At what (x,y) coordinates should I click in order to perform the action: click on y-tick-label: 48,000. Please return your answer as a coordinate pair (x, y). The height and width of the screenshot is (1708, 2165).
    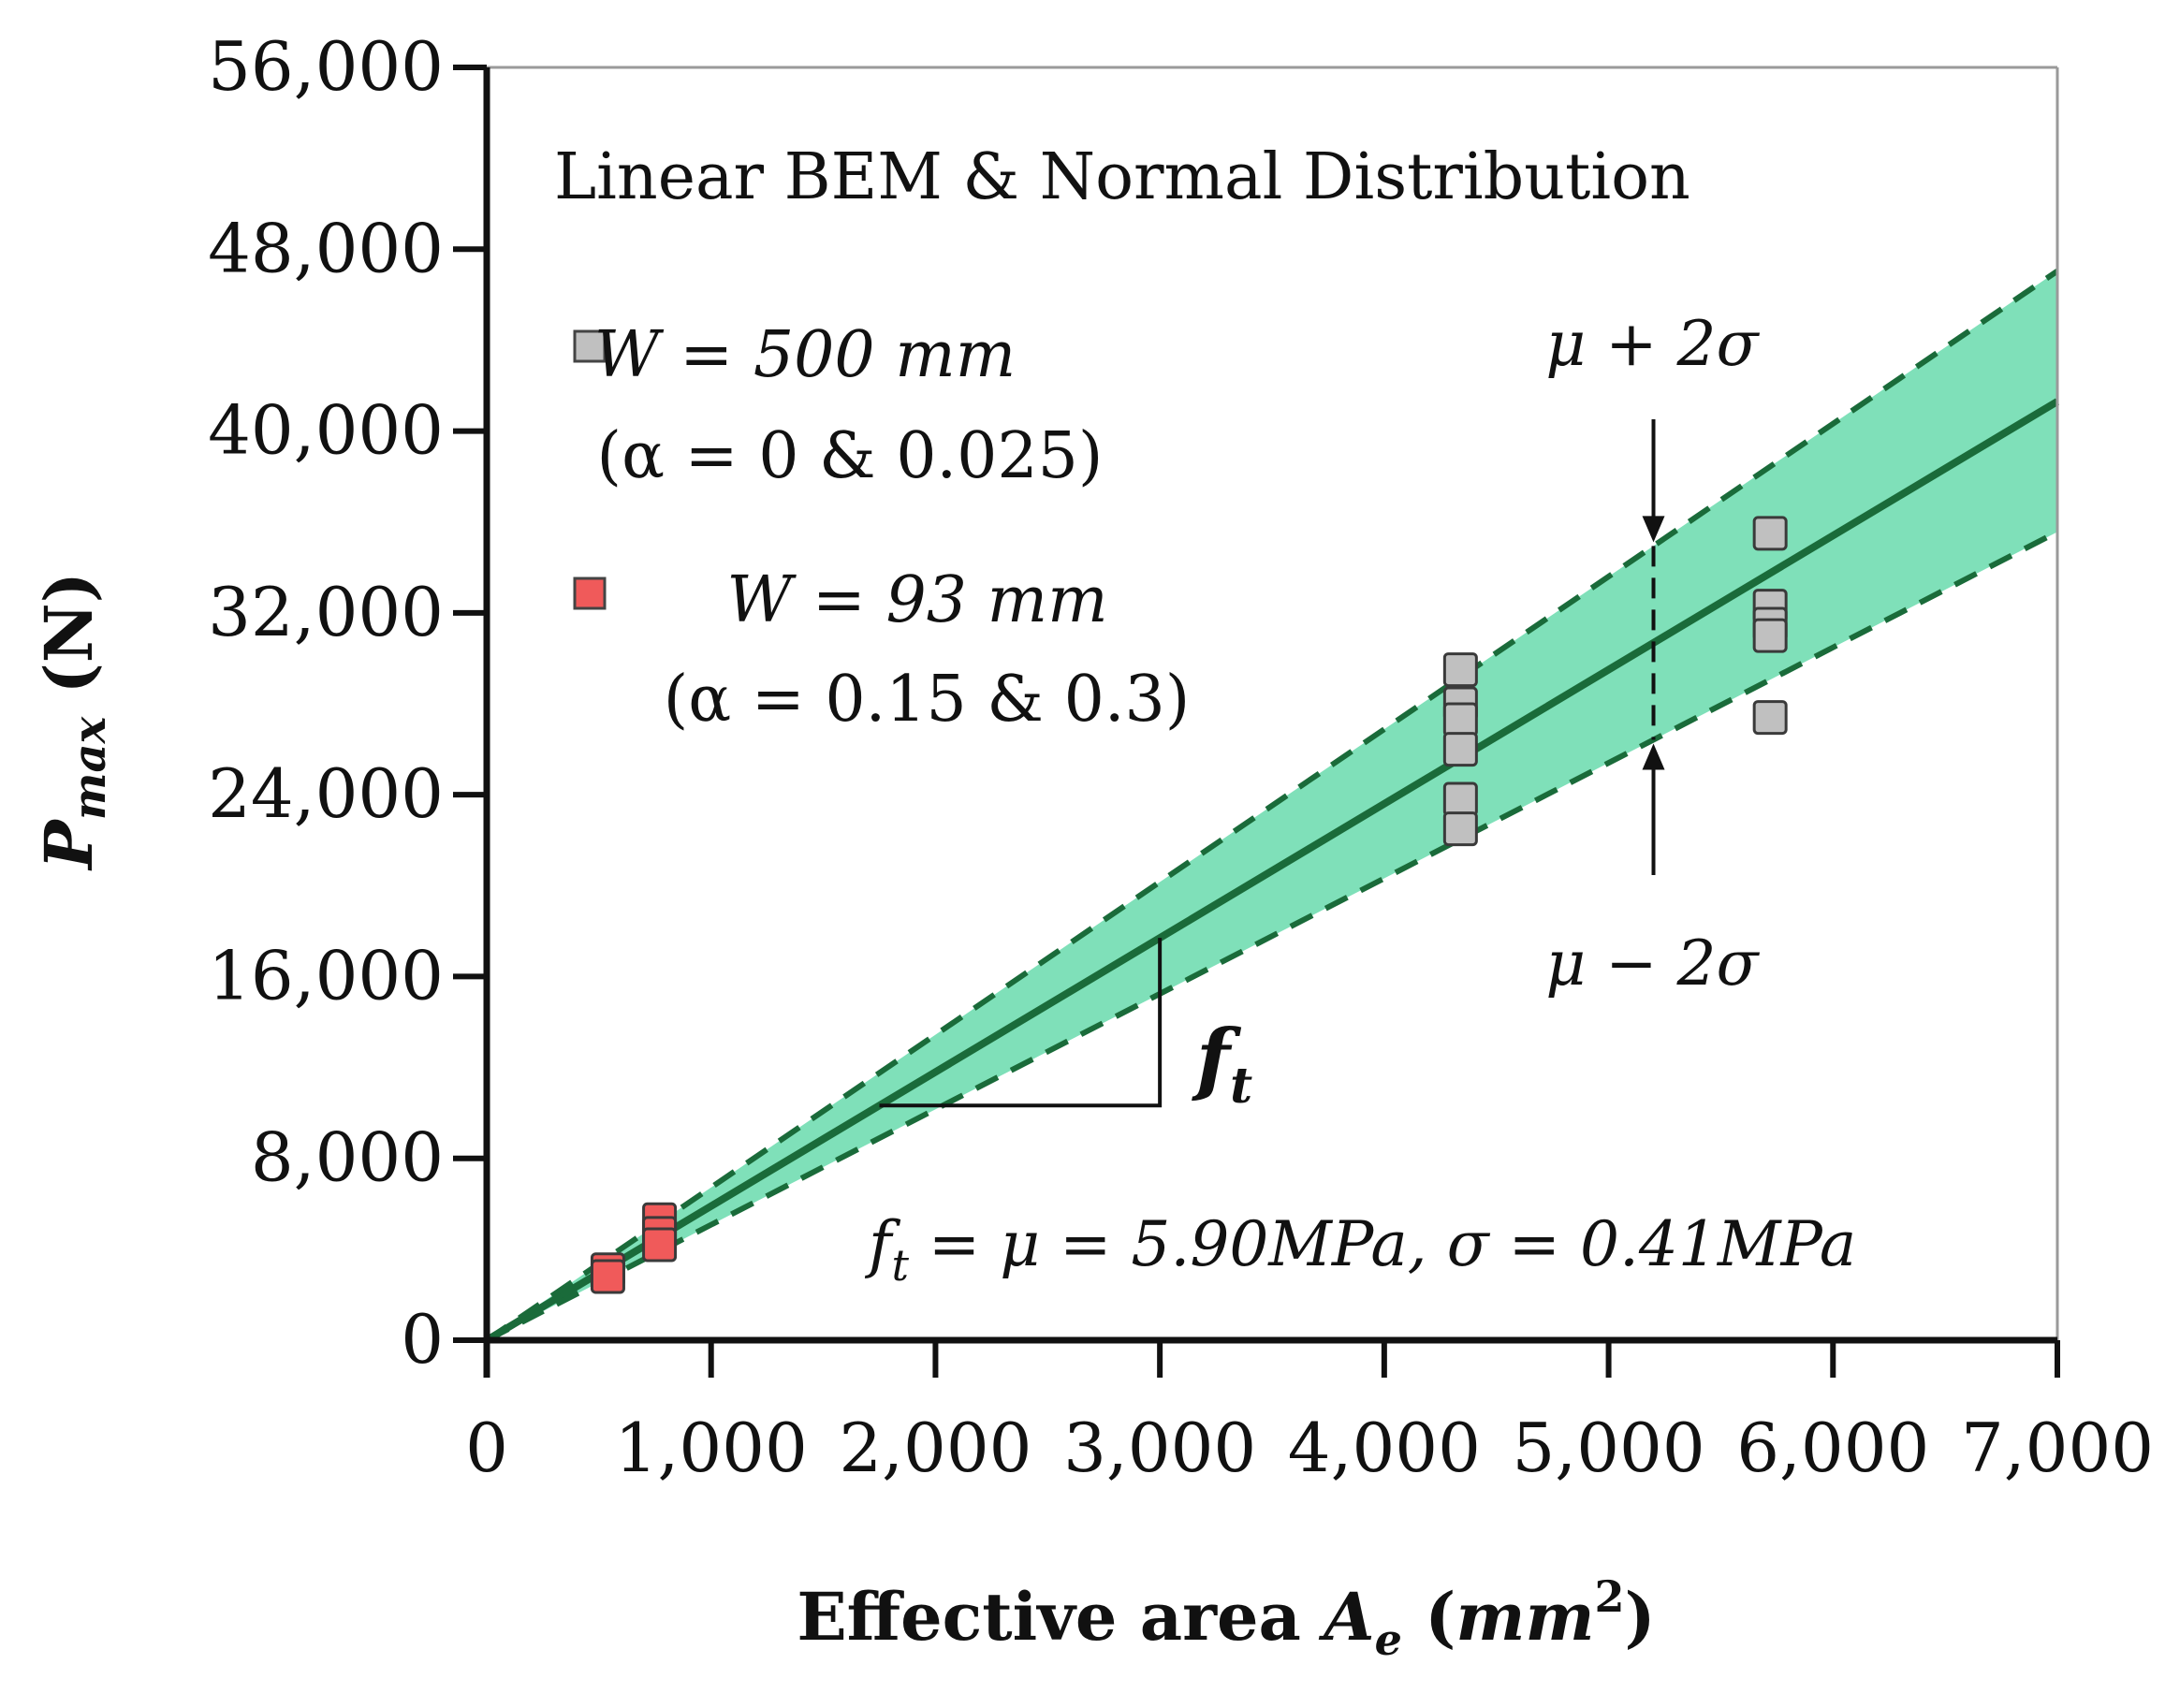
    Looking at the image, I should click on (326, 248).